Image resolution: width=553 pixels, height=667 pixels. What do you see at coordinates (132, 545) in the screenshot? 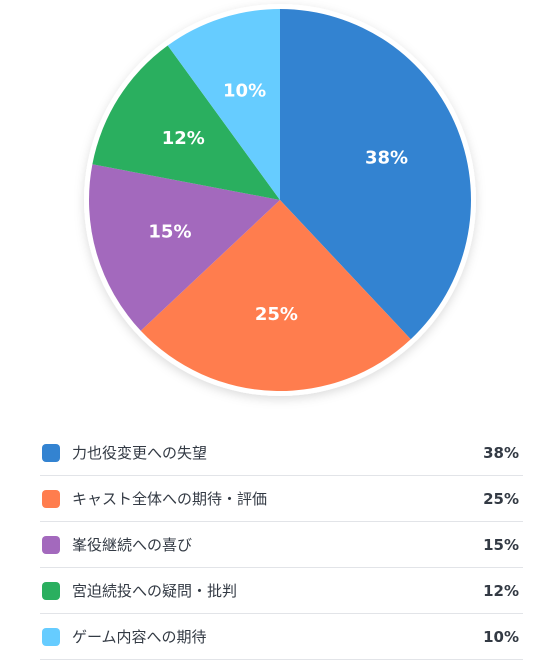
I see `legend-label: 峯役継続への喜び` at bounding box center [132, 545].